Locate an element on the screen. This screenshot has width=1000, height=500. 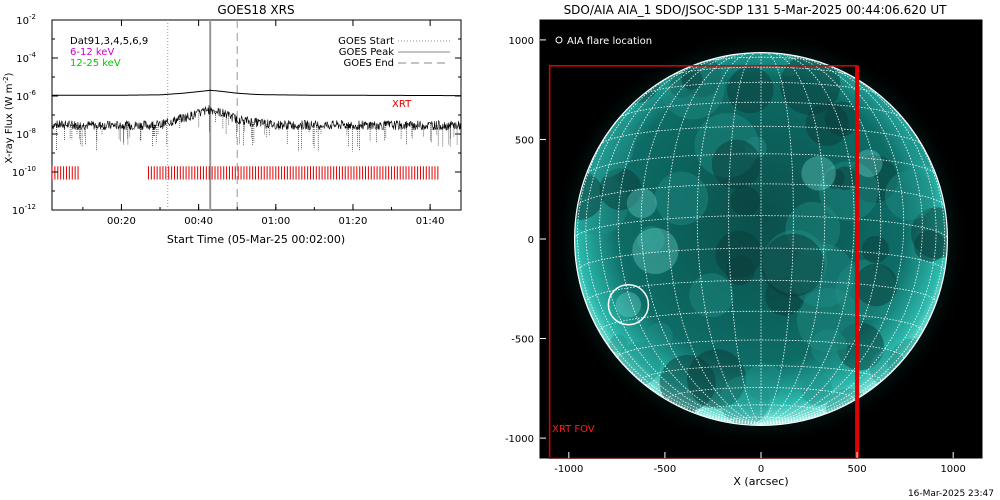
legend-6-12kev: 6-12 keV is located at coordinates (92, 52).